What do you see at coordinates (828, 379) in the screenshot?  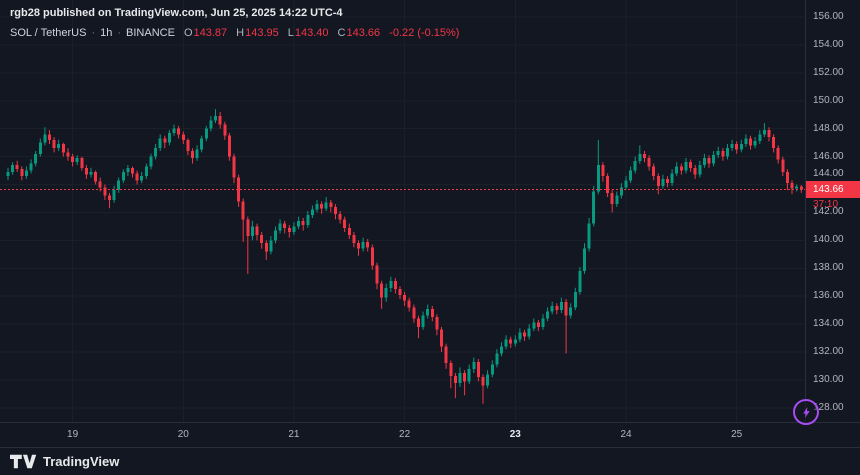 I see `price-tick-label: 130.00` at bounding box center [828, 379].